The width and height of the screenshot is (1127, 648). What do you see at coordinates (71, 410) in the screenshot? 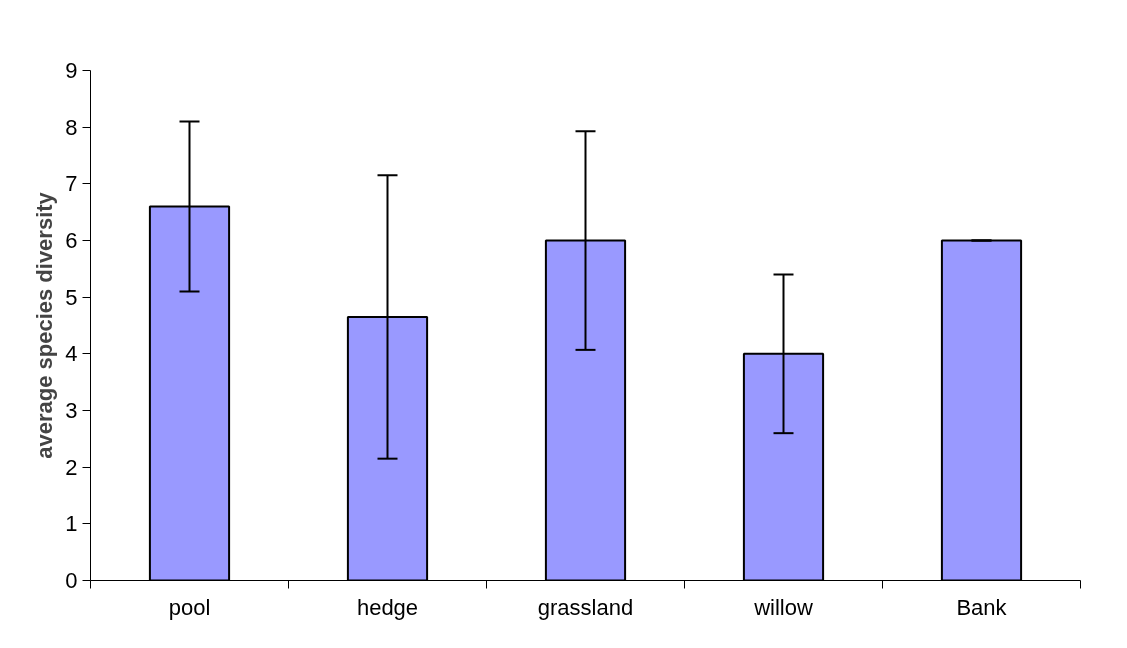
I see `y-tick-label: 3` at bounding box center [71, 410].